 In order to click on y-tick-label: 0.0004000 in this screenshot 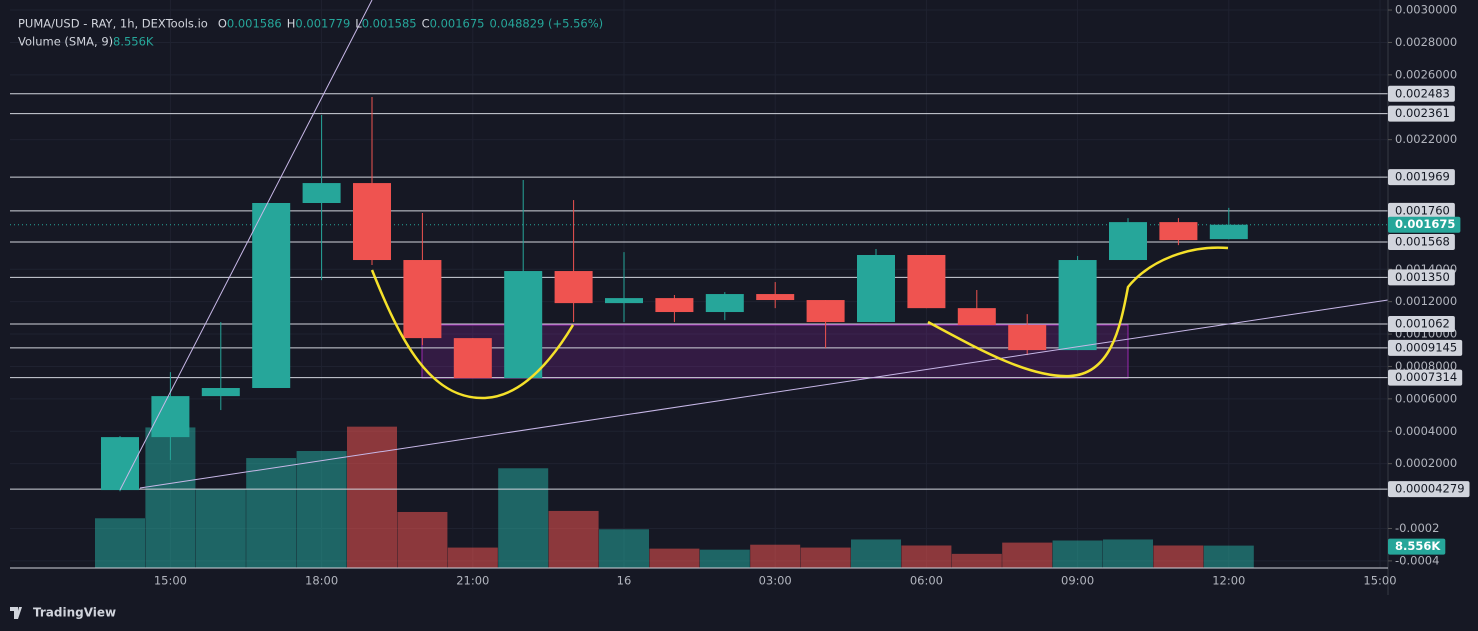, I will do `click(1426, 431)`.